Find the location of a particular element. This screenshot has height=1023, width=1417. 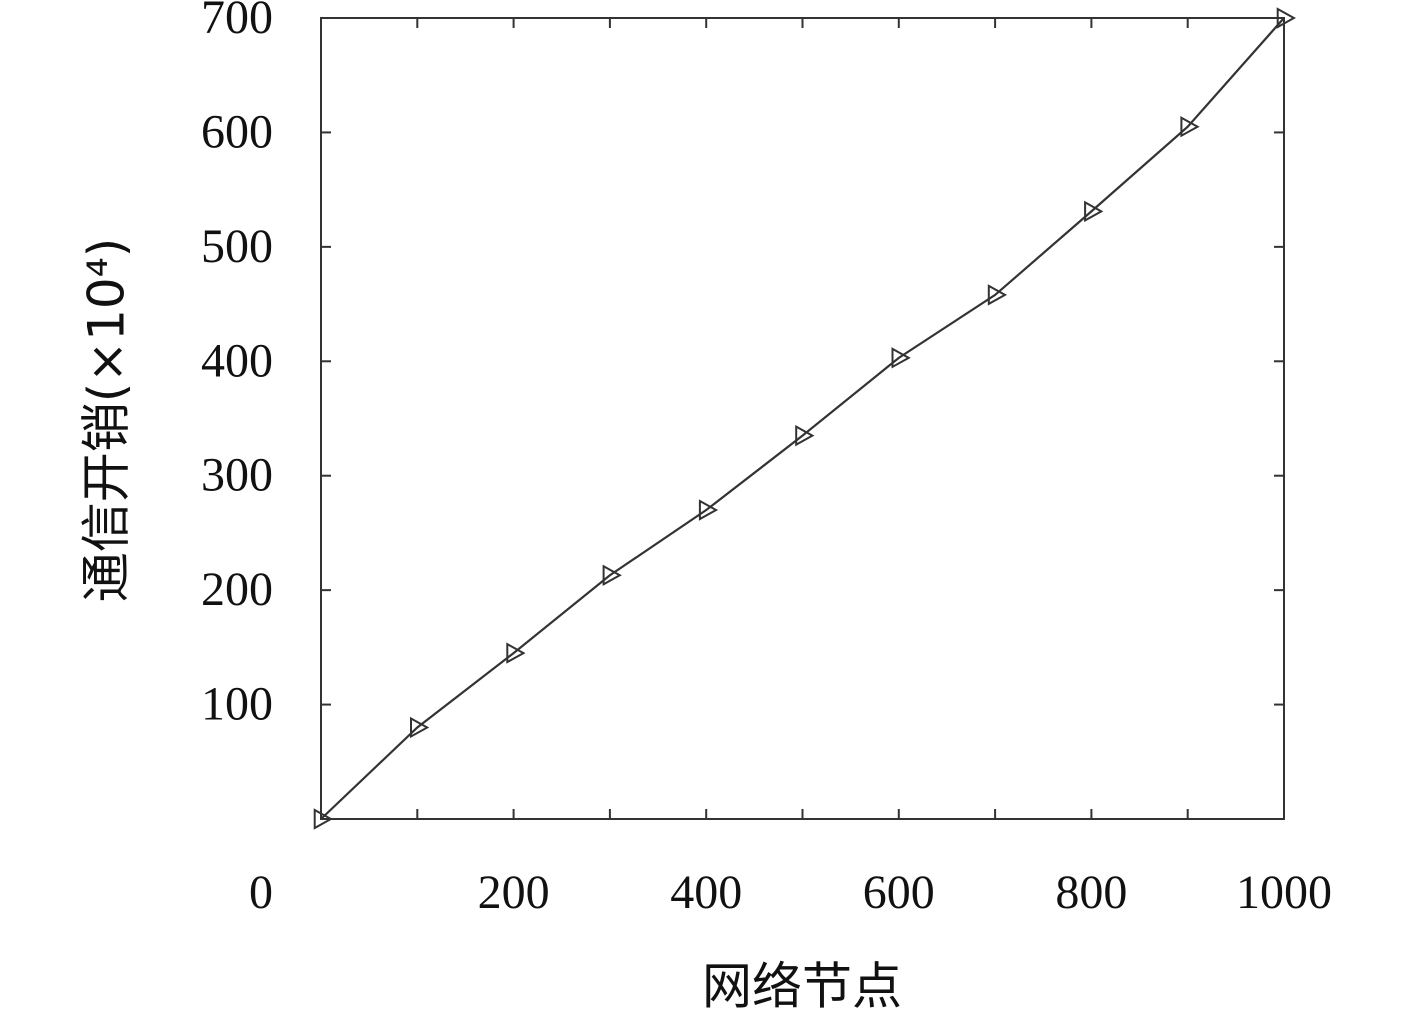

x-tick-label: 400 is located at coordinates (706, 892).